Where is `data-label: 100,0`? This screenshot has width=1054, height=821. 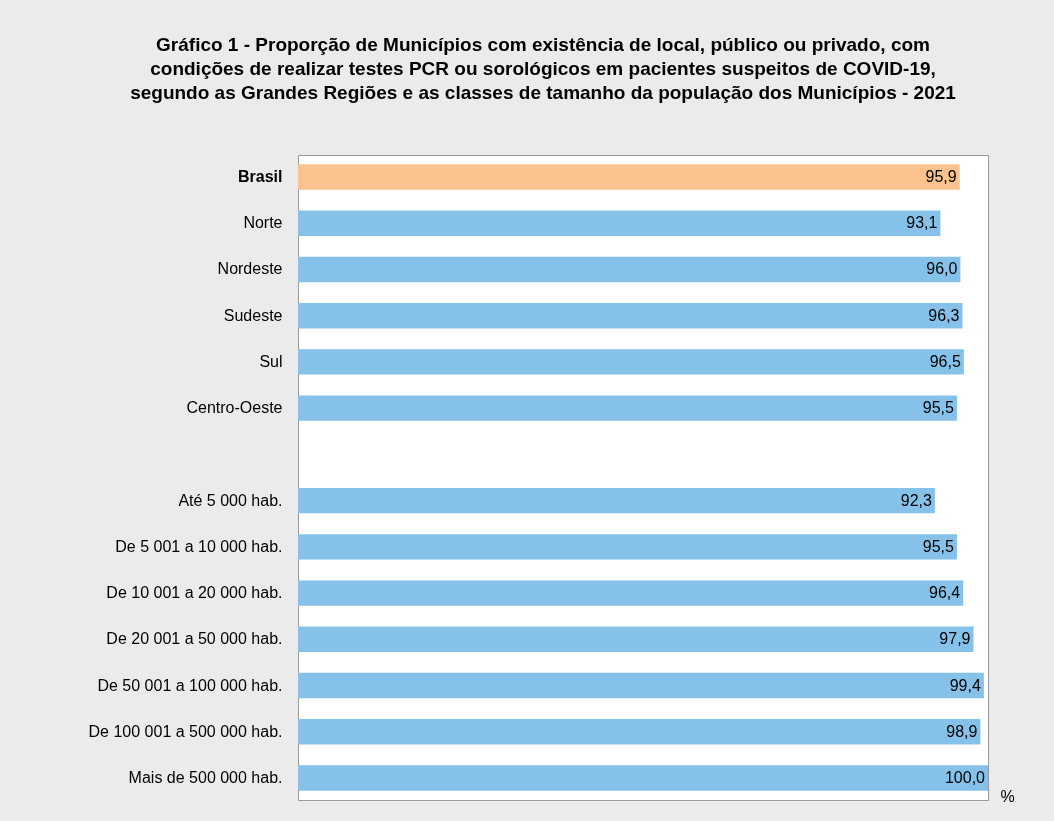
data-label: 100,0 is located at coordinates (965, 778).